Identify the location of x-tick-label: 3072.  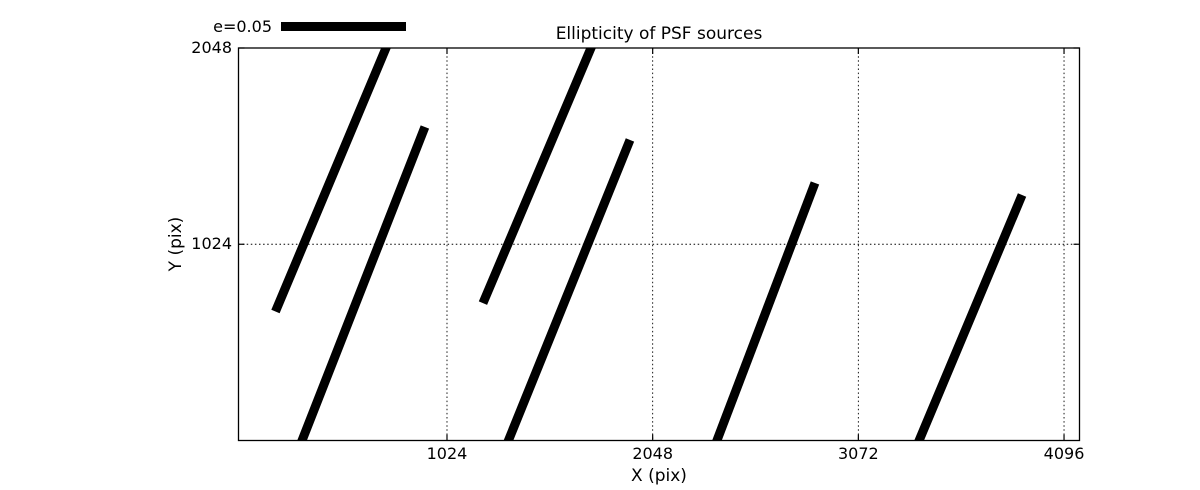
(858, 453).